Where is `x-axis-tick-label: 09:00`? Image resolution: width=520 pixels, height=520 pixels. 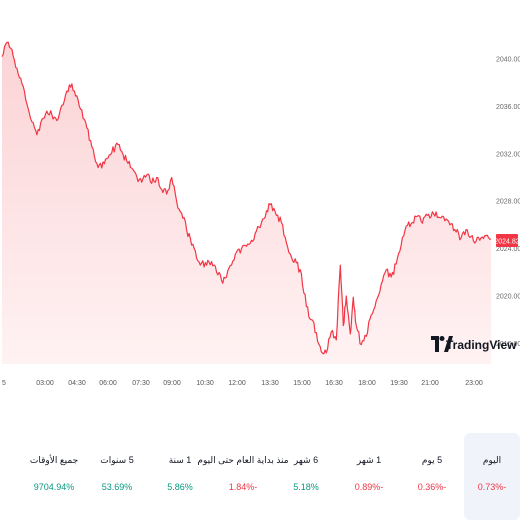
x-axis-tick-label: 09:00 is located at coordinates (172, 383).